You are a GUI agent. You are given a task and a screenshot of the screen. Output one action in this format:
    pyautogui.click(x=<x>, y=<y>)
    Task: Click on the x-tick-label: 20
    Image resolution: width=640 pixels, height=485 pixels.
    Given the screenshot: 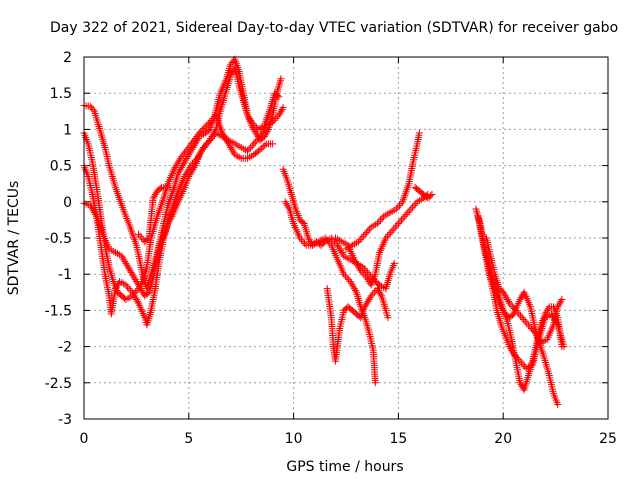 What is the action you would take?
    pyautogui.click(x=503, y=439)
    